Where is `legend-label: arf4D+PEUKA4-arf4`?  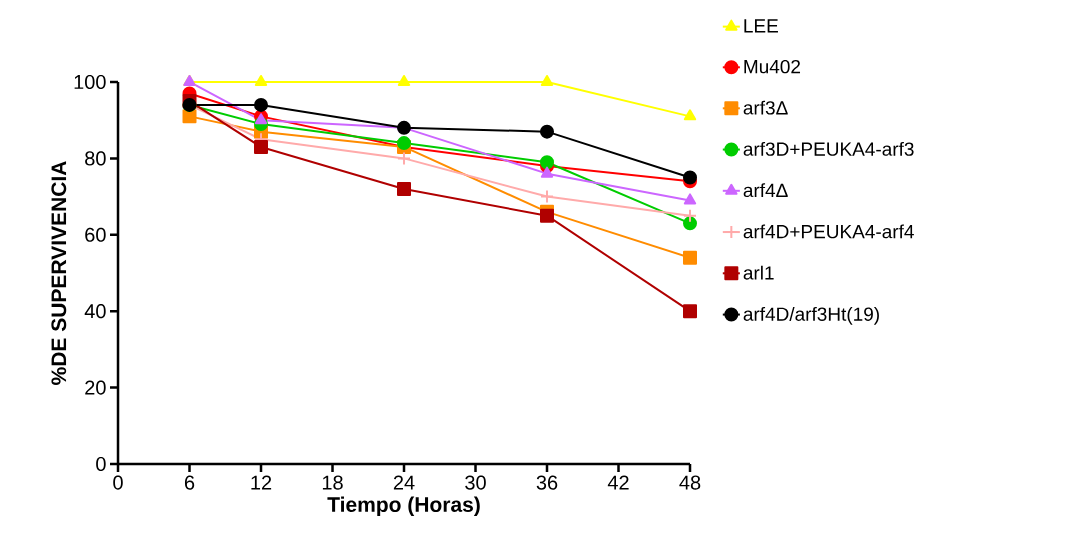 legend-label: arf4D+PEUKA4-arf4 is located at coordinates (828, 231).